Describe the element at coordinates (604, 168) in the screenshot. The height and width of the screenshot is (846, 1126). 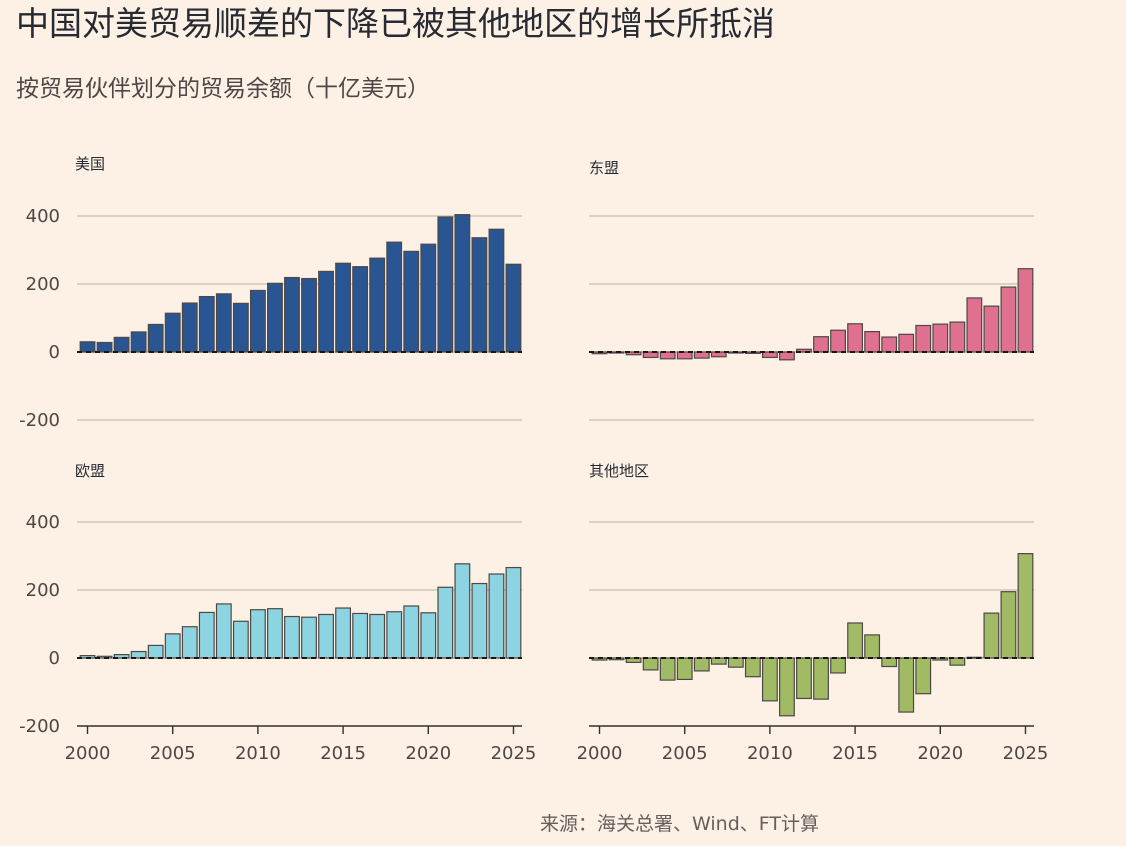
I see `panel-label: 东盟` at that location.